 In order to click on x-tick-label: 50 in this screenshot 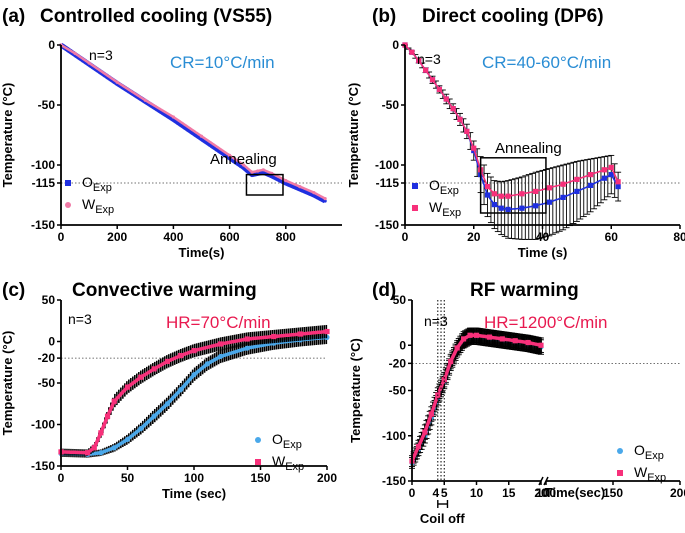, I will do `click(128, 478)`.